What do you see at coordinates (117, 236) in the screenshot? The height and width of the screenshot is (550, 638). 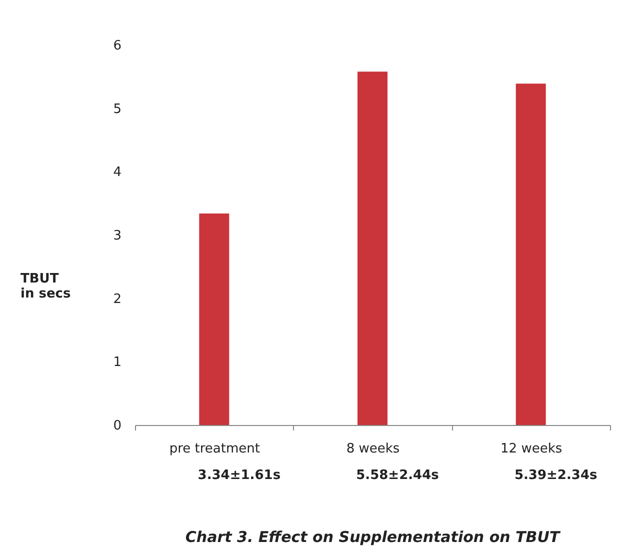 I see `y-tick-label: 3` at bounding box center [117, 236].